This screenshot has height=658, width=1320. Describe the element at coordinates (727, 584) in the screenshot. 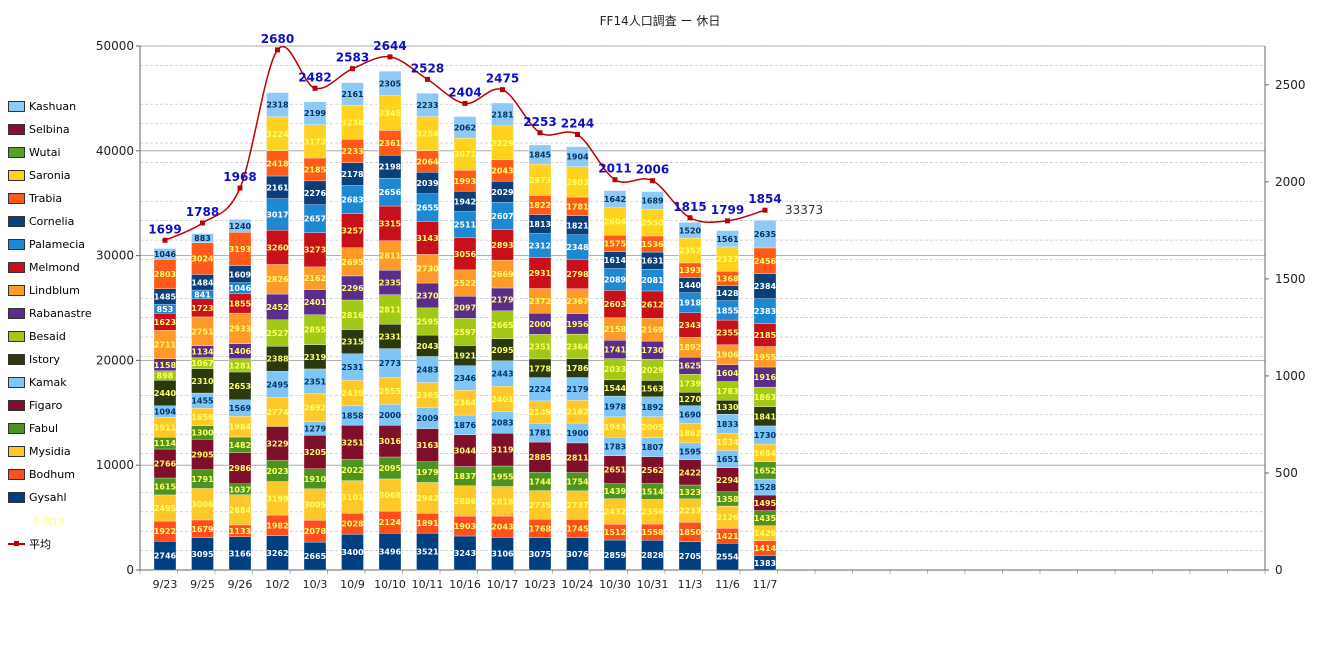

I see `x-tick-label: 11/6` at that location.